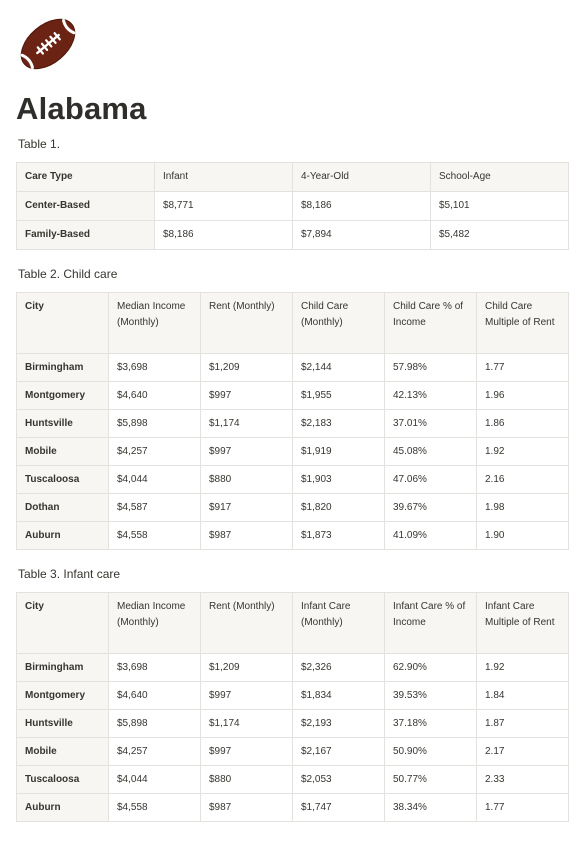  I want to click on table-cell: 2.17, so click(522, 751).